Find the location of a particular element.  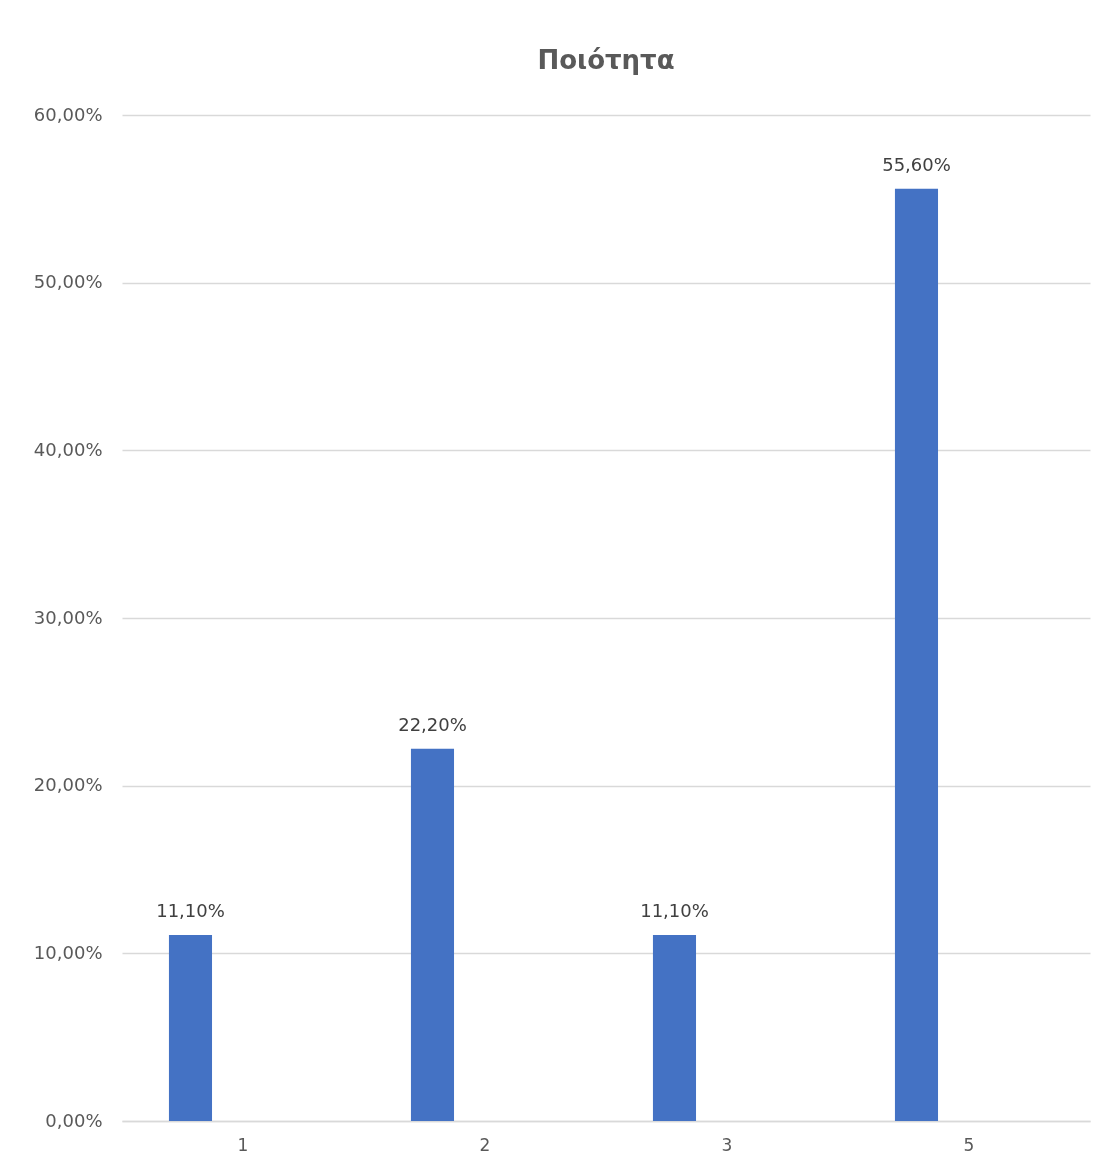

y-tick-label: 20,00% is located at coordinates (68, 785).